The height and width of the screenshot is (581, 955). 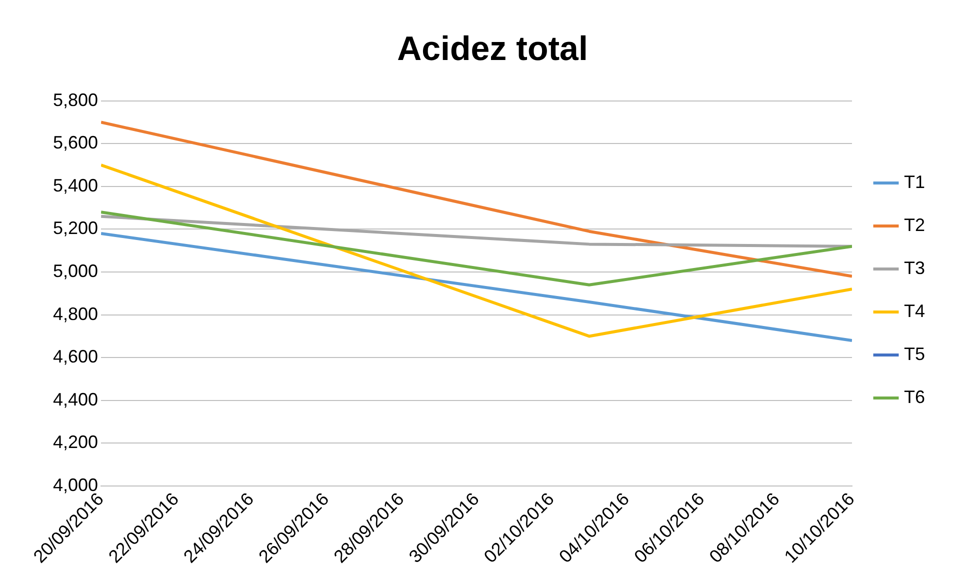 What do you see at coordinates (75, 399) in the screenshot?
I see `y-tick-label: 4,400` at bounding box center [75, 399].